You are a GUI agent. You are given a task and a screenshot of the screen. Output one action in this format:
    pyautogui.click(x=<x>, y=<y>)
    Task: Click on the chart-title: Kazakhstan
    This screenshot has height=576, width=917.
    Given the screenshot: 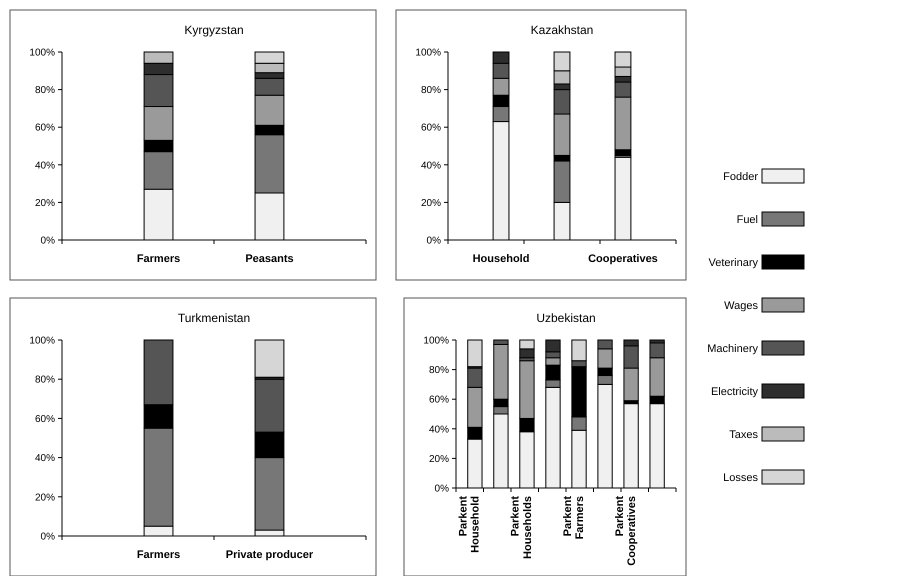 What is the action you would take?
    pyautogui.click(x=562, y=30)
    